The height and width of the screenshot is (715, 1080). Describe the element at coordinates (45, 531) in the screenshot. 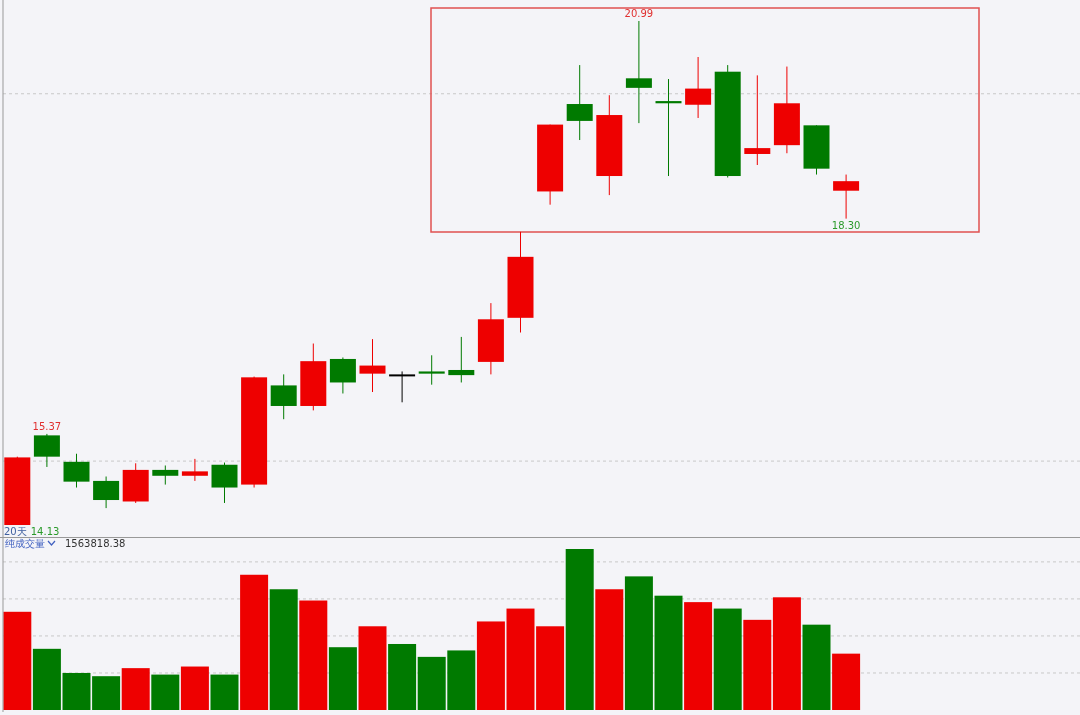

I see `text: 14.13` at that location.